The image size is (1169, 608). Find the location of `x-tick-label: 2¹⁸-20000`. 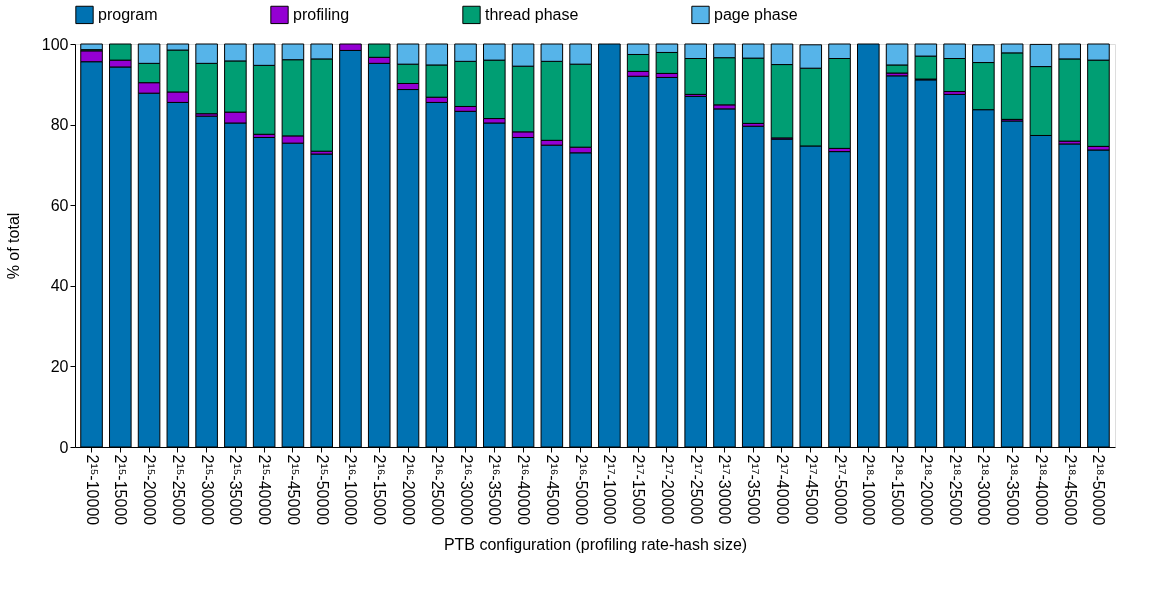

x-tick-label: 2¹⁸-20000 is located at coordinates (926, 490).